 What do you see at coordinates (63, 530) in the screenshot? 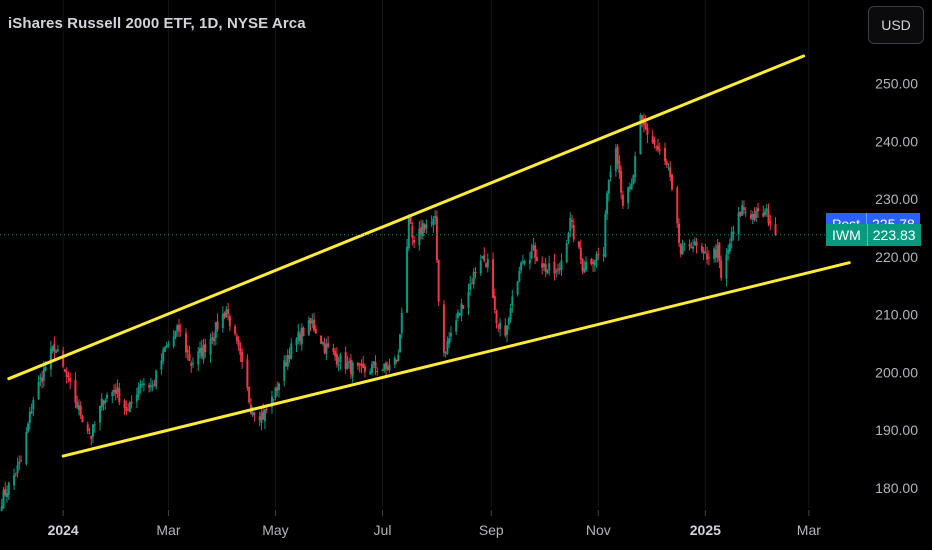
I see `time-axis-label: 2024` at bounding box center [63, 530].